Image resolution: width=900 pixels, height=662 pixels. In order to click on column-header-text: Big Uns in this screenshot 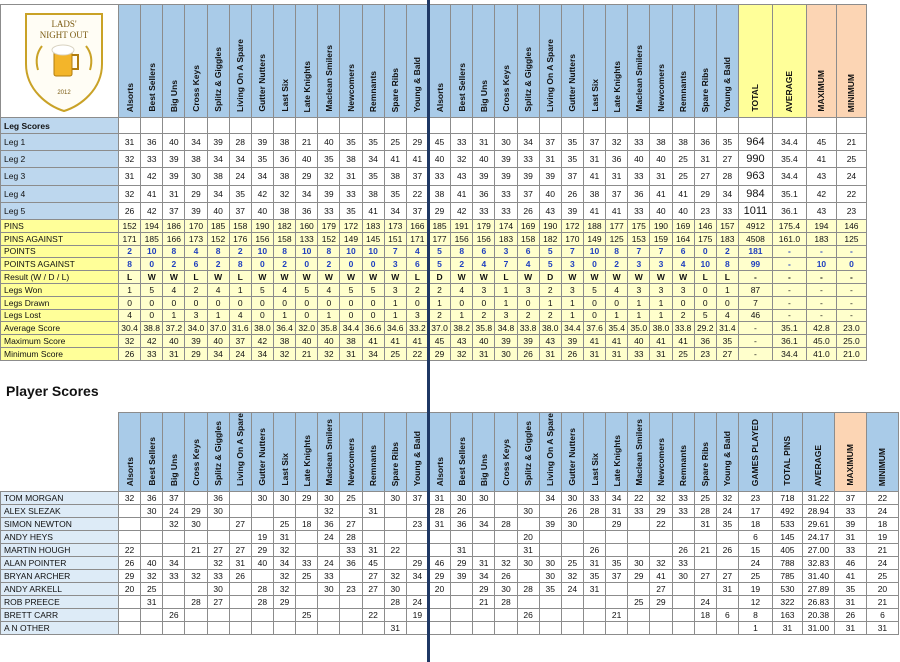, I will do `click(483, 470)`.